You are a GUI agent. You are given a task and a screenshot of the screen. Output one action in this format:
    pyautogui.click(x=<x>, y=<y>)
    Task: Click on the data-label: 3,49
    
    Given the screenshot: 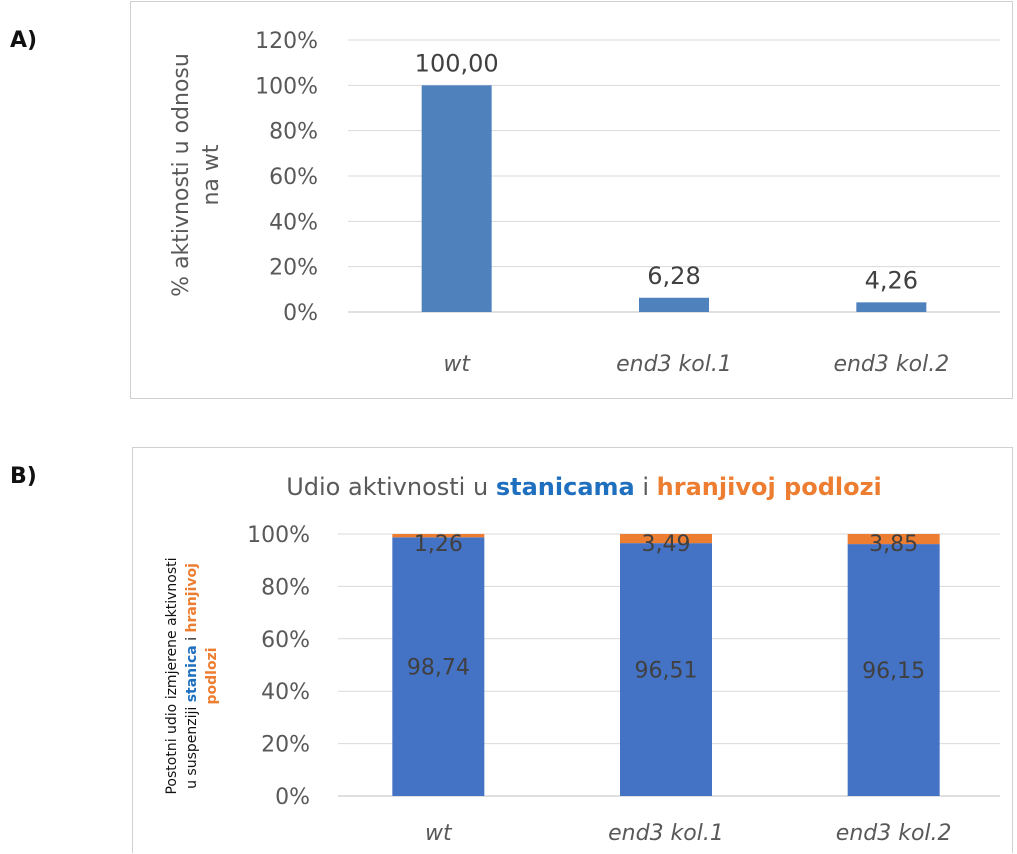 What is the action you would take?
    pyautogui.click(x=666, y=544)
    